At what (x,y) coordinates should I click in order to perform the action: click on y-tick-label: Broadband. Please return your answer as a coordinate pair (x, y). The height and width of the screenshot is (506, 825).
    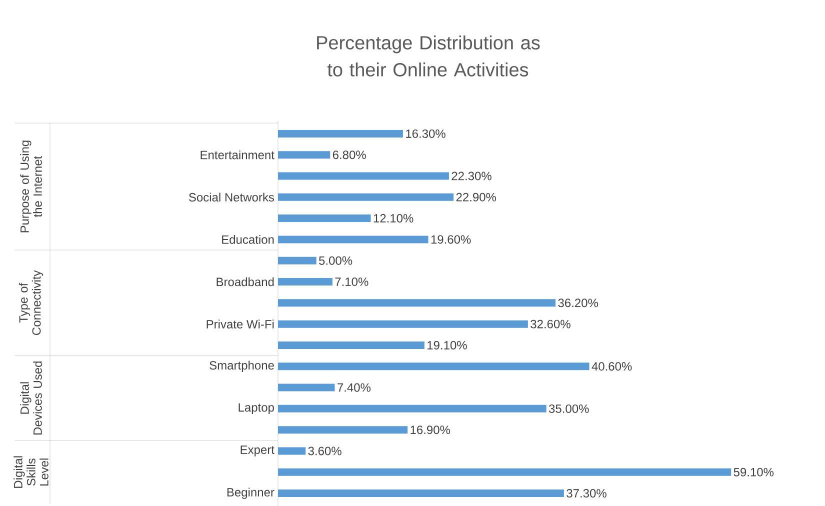
    Looking at the image, I should click on (245, 281).